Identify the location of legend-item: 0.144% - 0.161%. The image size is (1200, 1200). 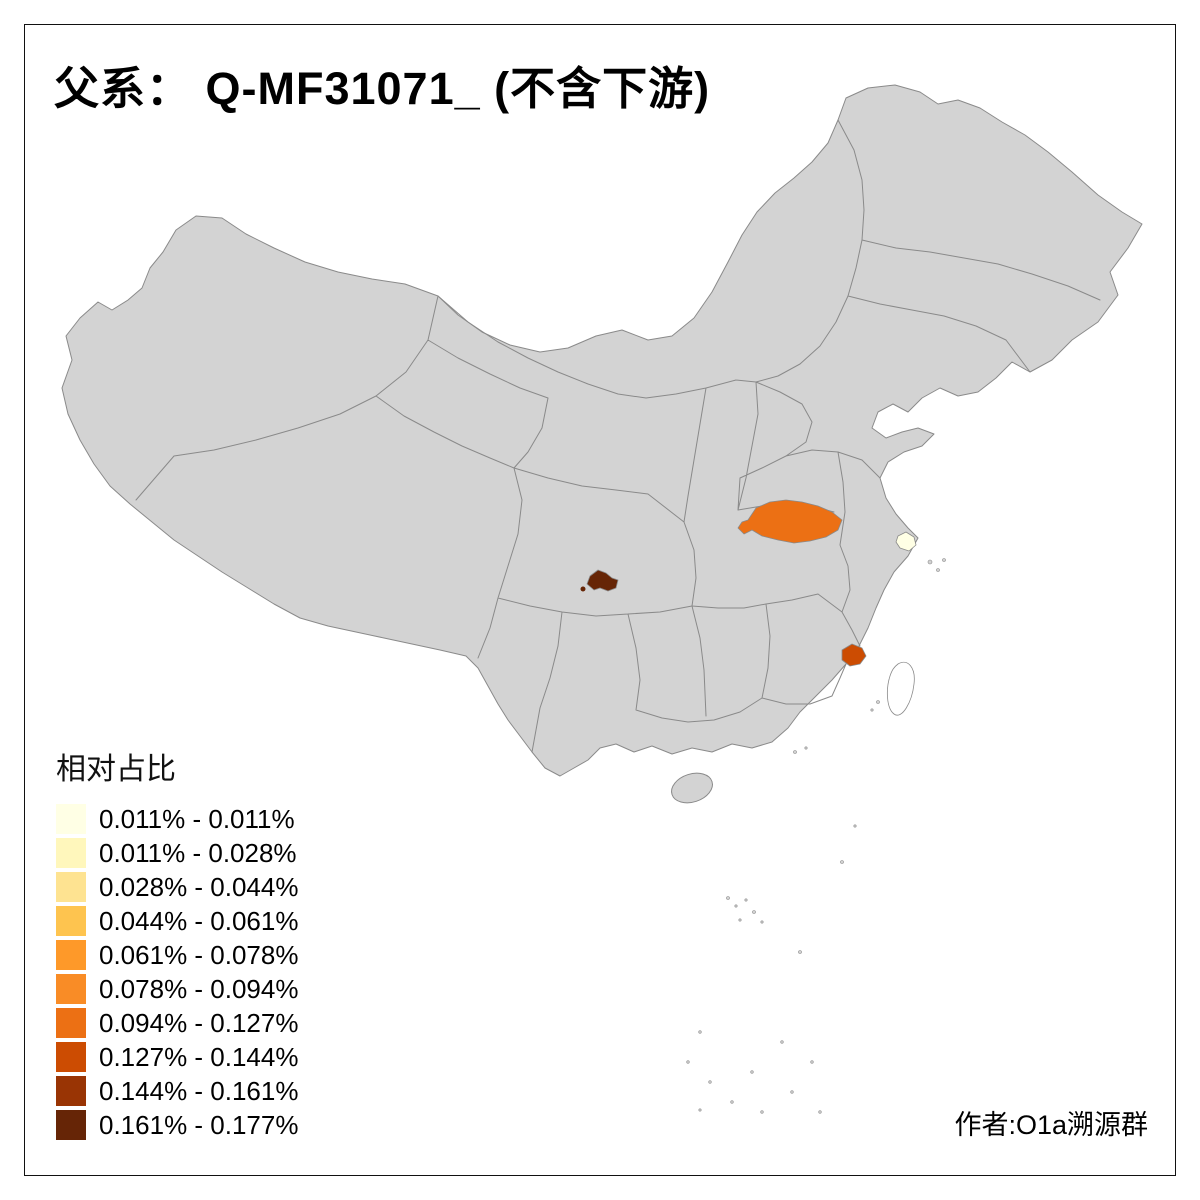
(177, 1091).